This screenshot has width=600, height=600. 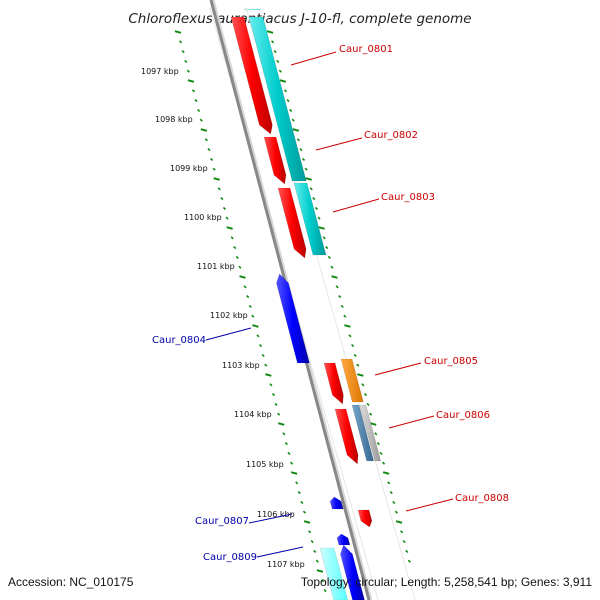 I want to click on caur-0803-feature, so click(x=310, y=219).